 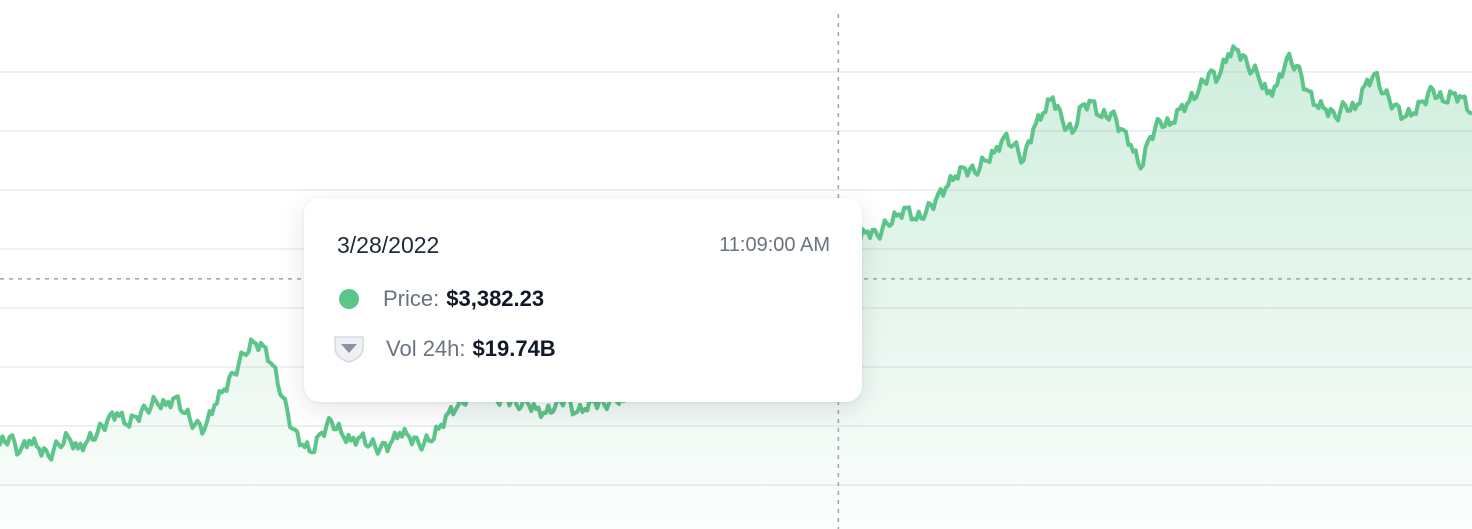 I want to click on tooltip-date: 3/28/2022, so click(x=388, y=245).